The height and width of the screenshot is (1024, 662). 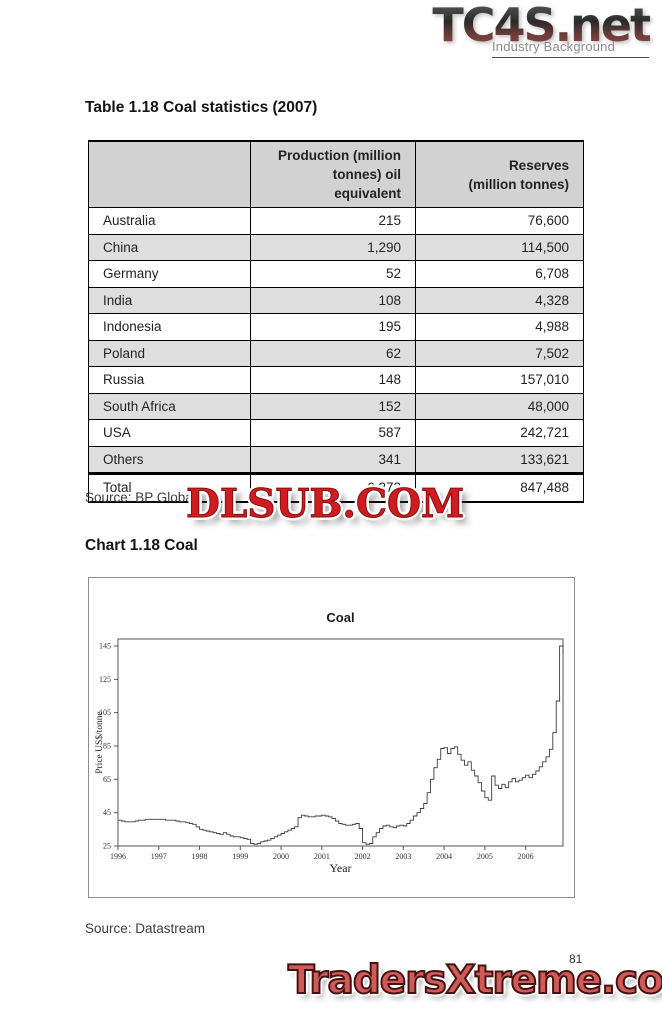 What do you see at coordinates (333, 300) in the screenshot?
I see `production-cell: 108` at bounding box center [333, 300].